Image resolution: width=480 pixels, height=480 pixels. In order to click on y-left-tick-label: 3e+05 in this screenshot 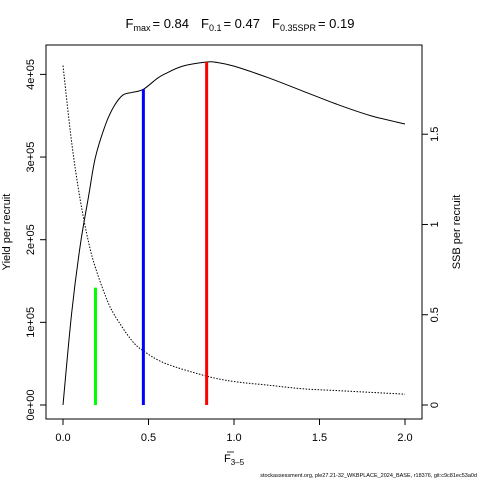, I will do `click(31, 157)`.